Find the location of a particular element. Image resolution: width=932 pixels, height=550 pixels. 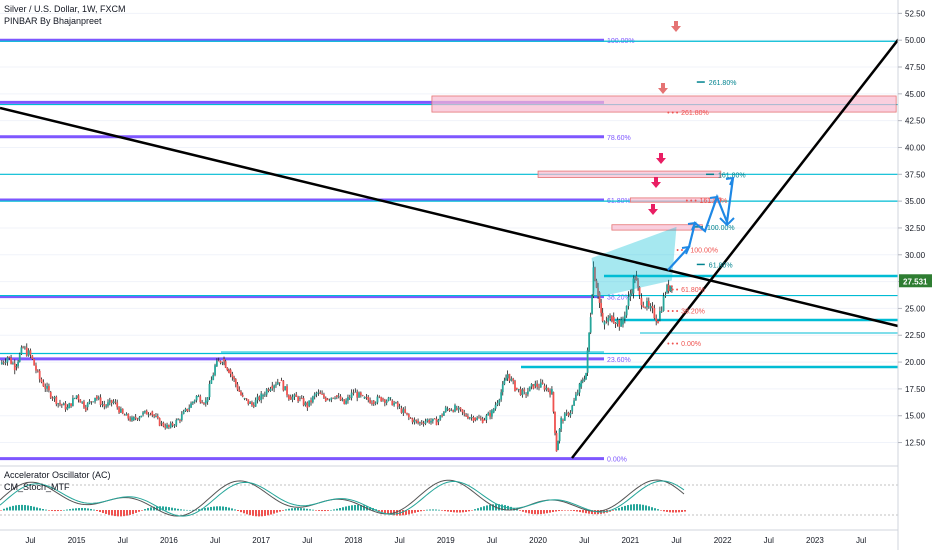

level-label: 78.60% is located at coordinates (619, 138).